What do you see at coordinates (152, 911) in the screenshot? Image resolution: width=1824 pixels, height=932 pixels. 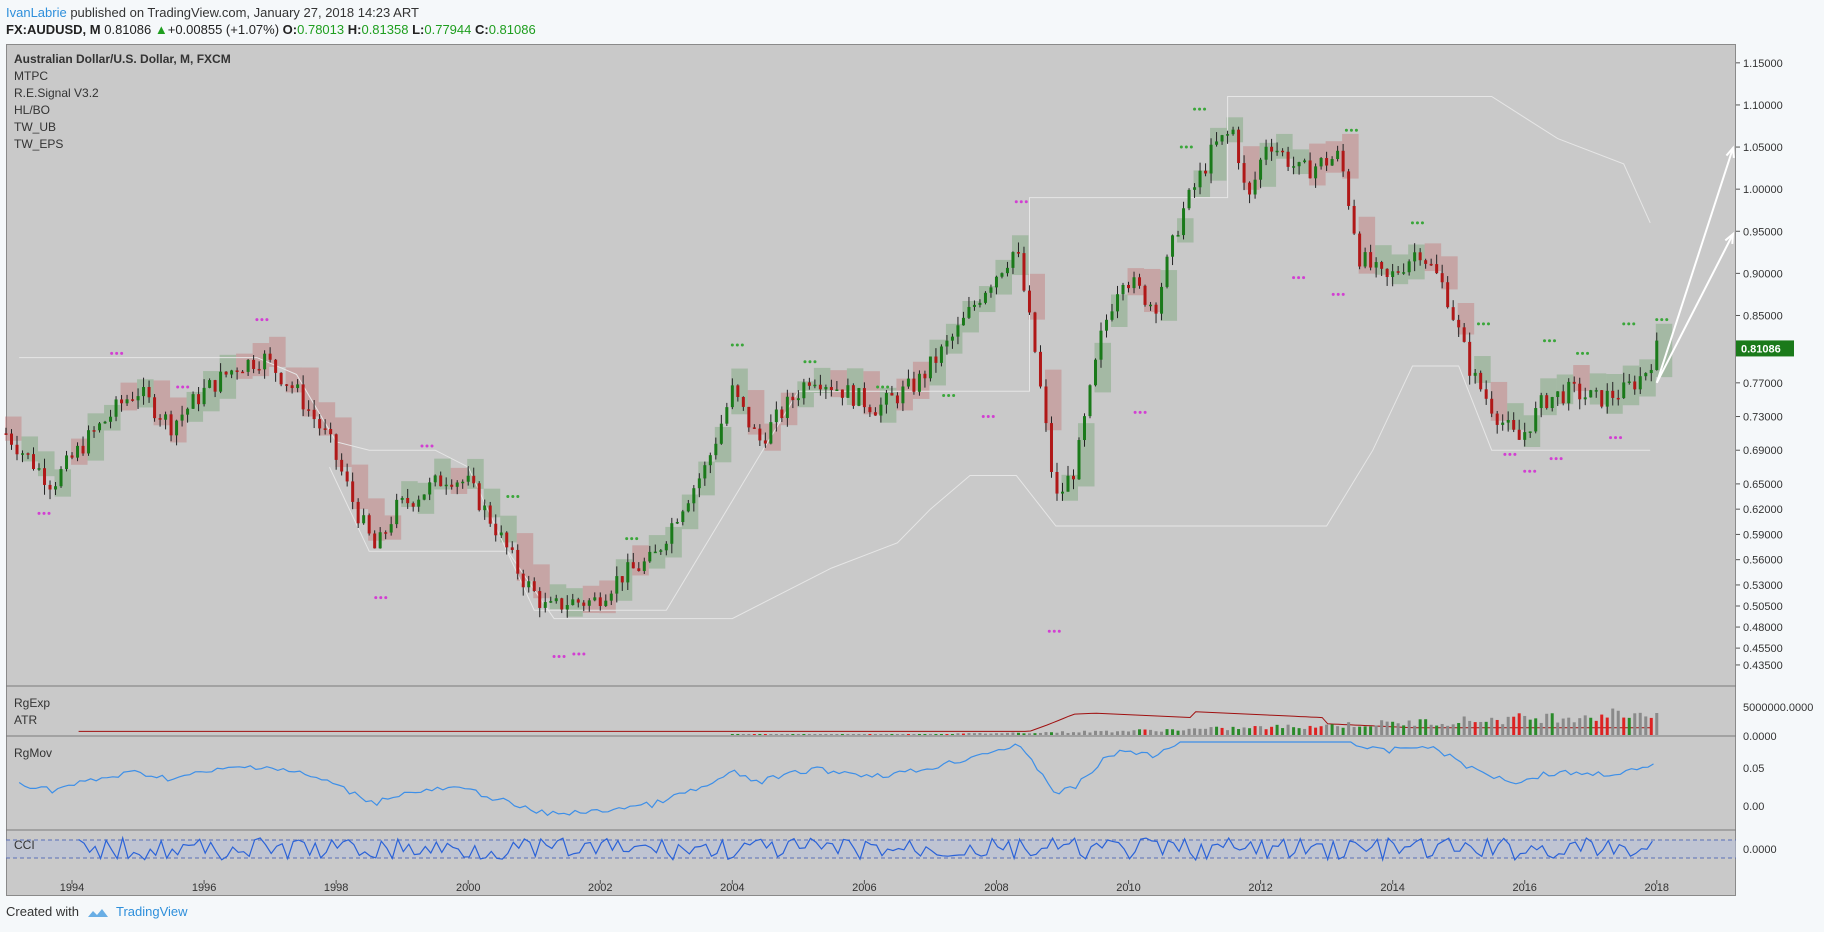 I see `tradingview-link: TradingView` at bounding box center [152, 911].